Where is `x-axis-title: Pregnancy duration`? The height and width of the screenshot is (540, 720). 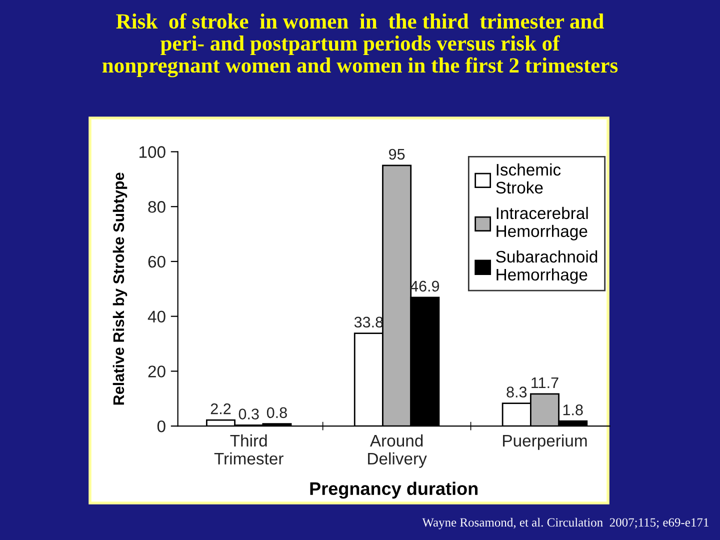
x-axis-title: Pregnancy duration is located at coordinates (394, 490).